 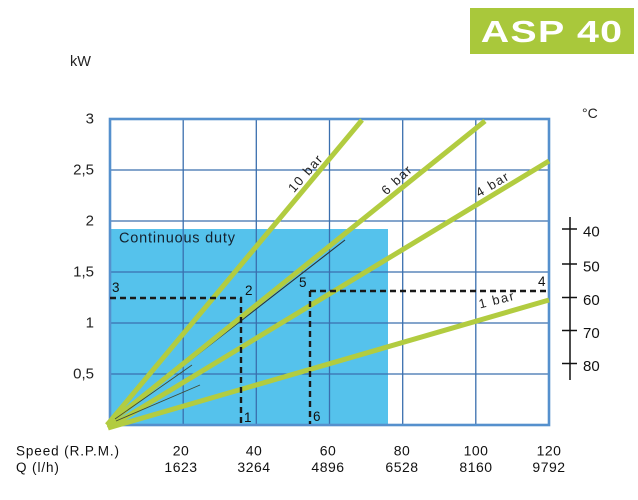 What do you see at coordinates (549, 451) in the screenshot?
I see `svg-text: 120` at bounding box center [549, 451].